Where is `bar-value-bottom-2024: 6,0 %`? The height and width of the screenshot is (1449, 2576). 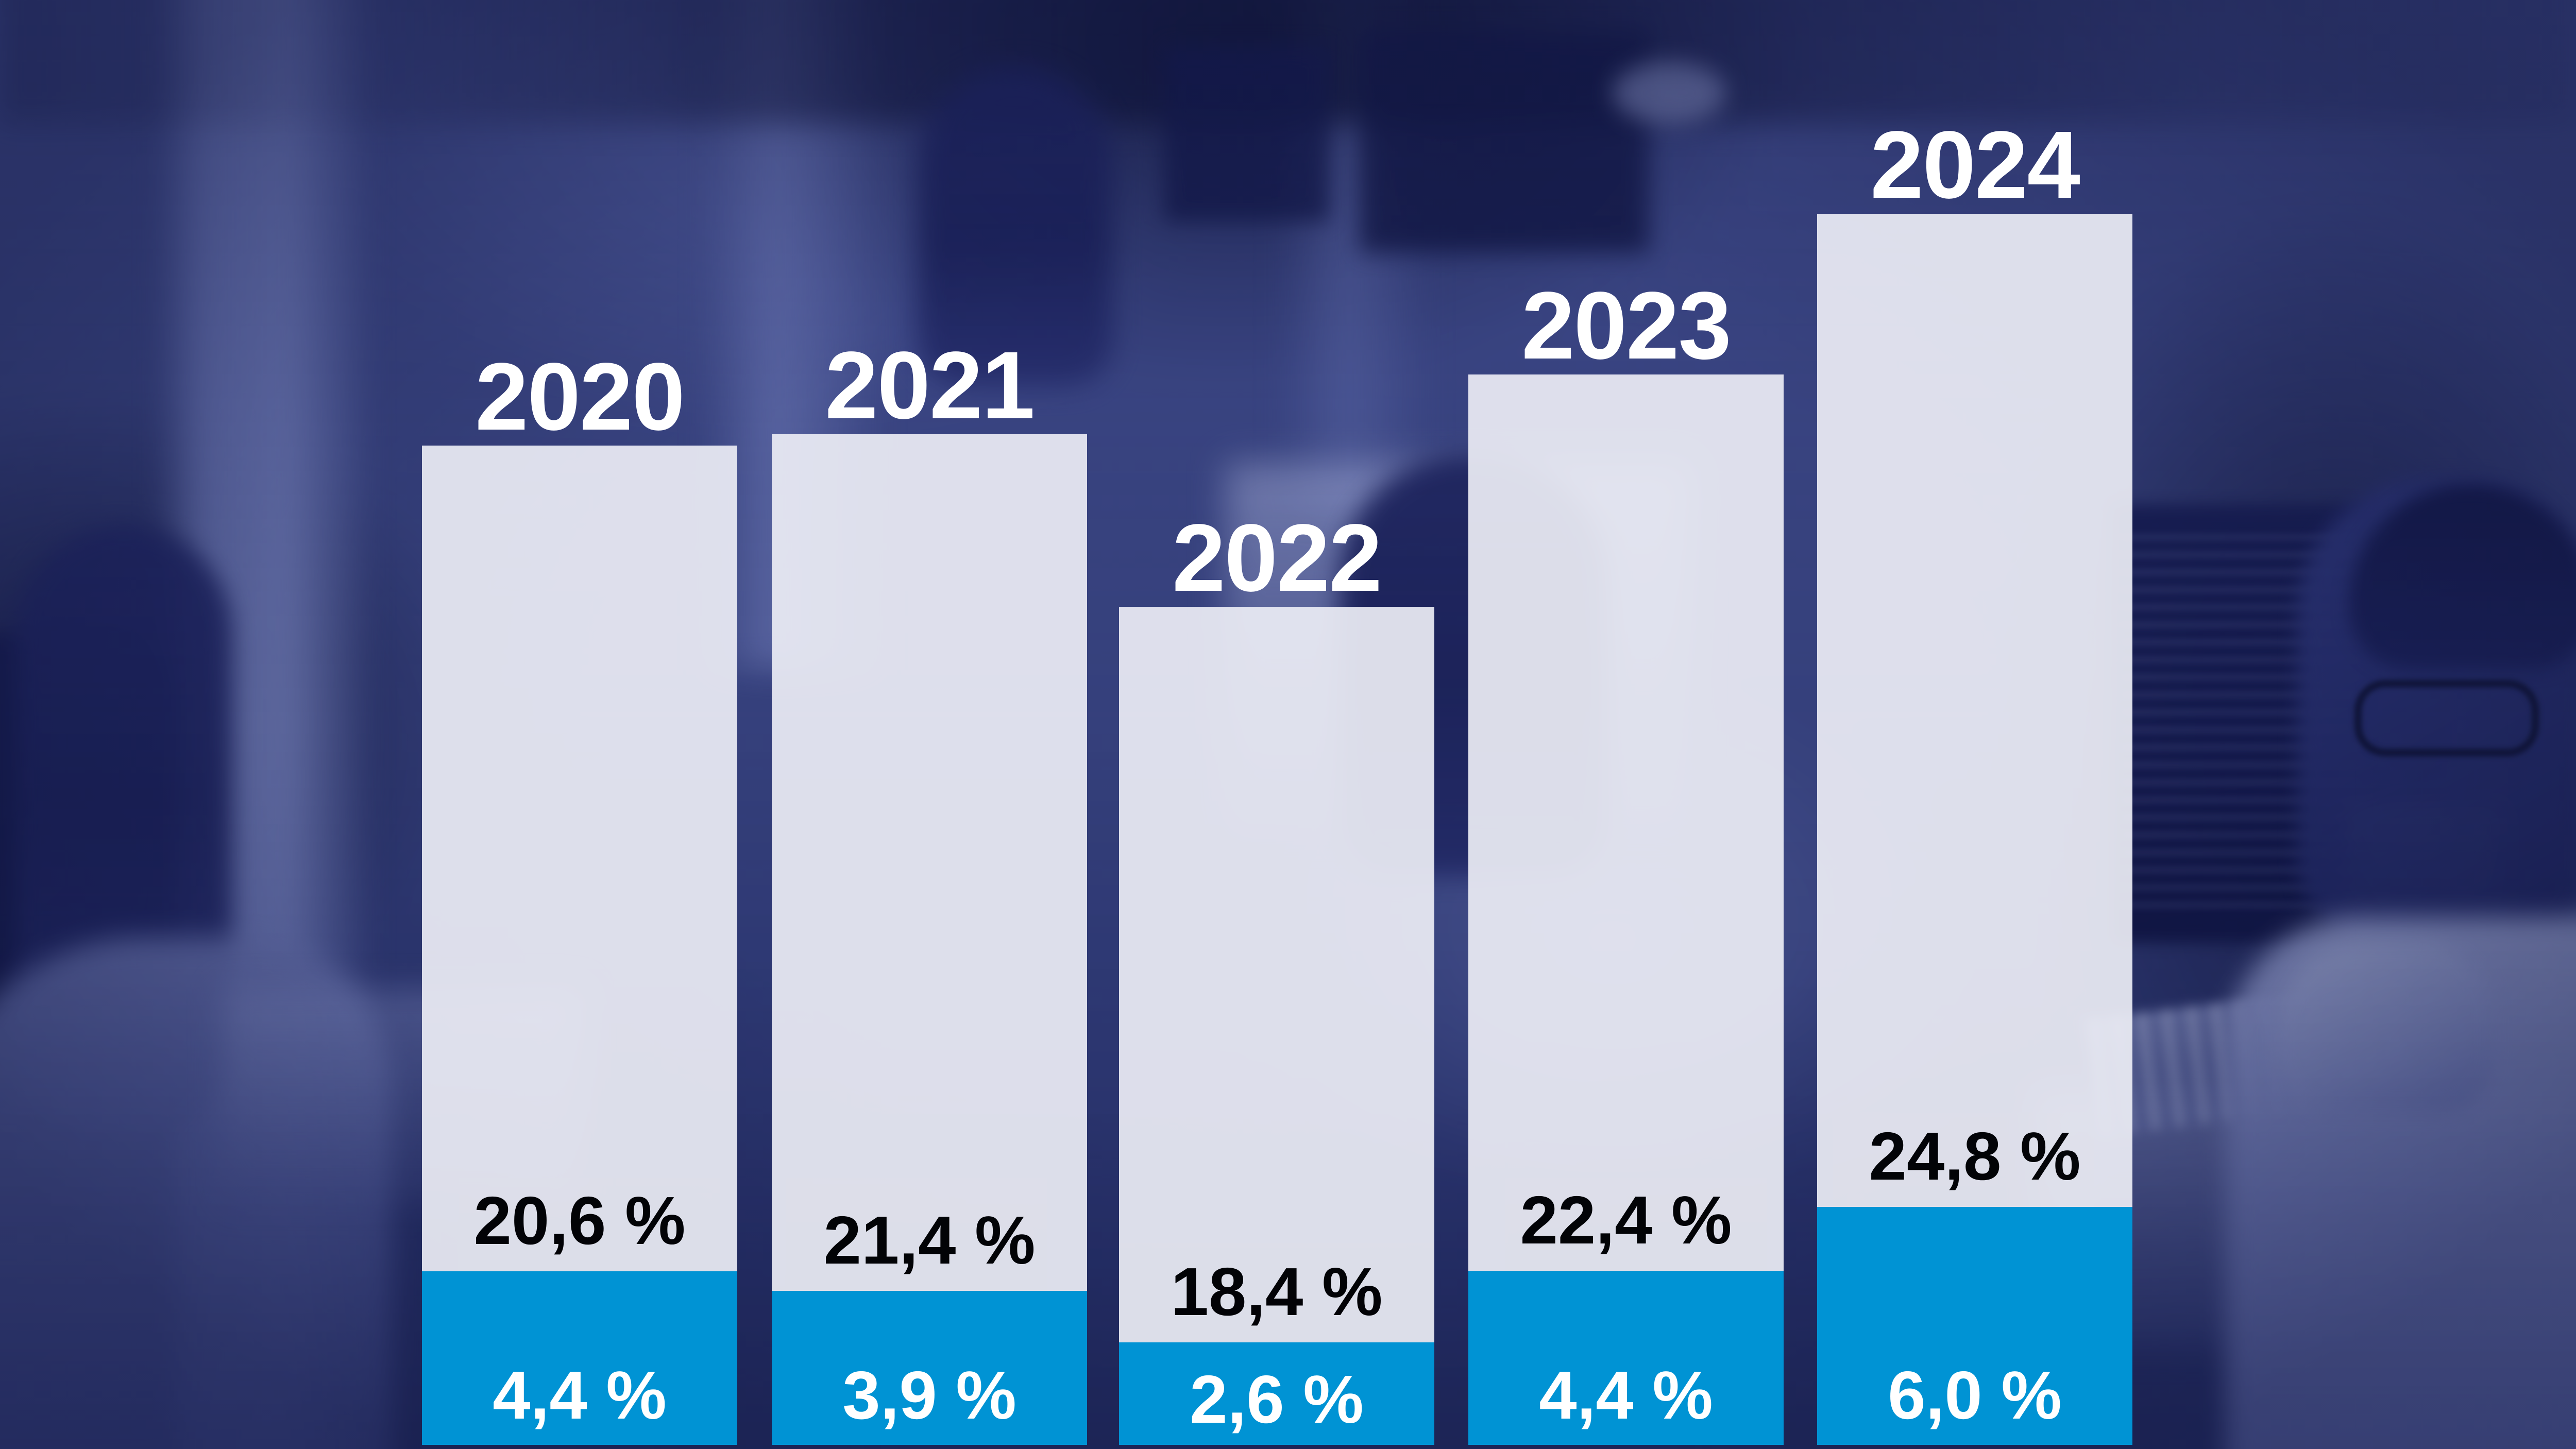 bar-value-bottom-2024: 6,0 % is located at coordinates (1975, 1395).